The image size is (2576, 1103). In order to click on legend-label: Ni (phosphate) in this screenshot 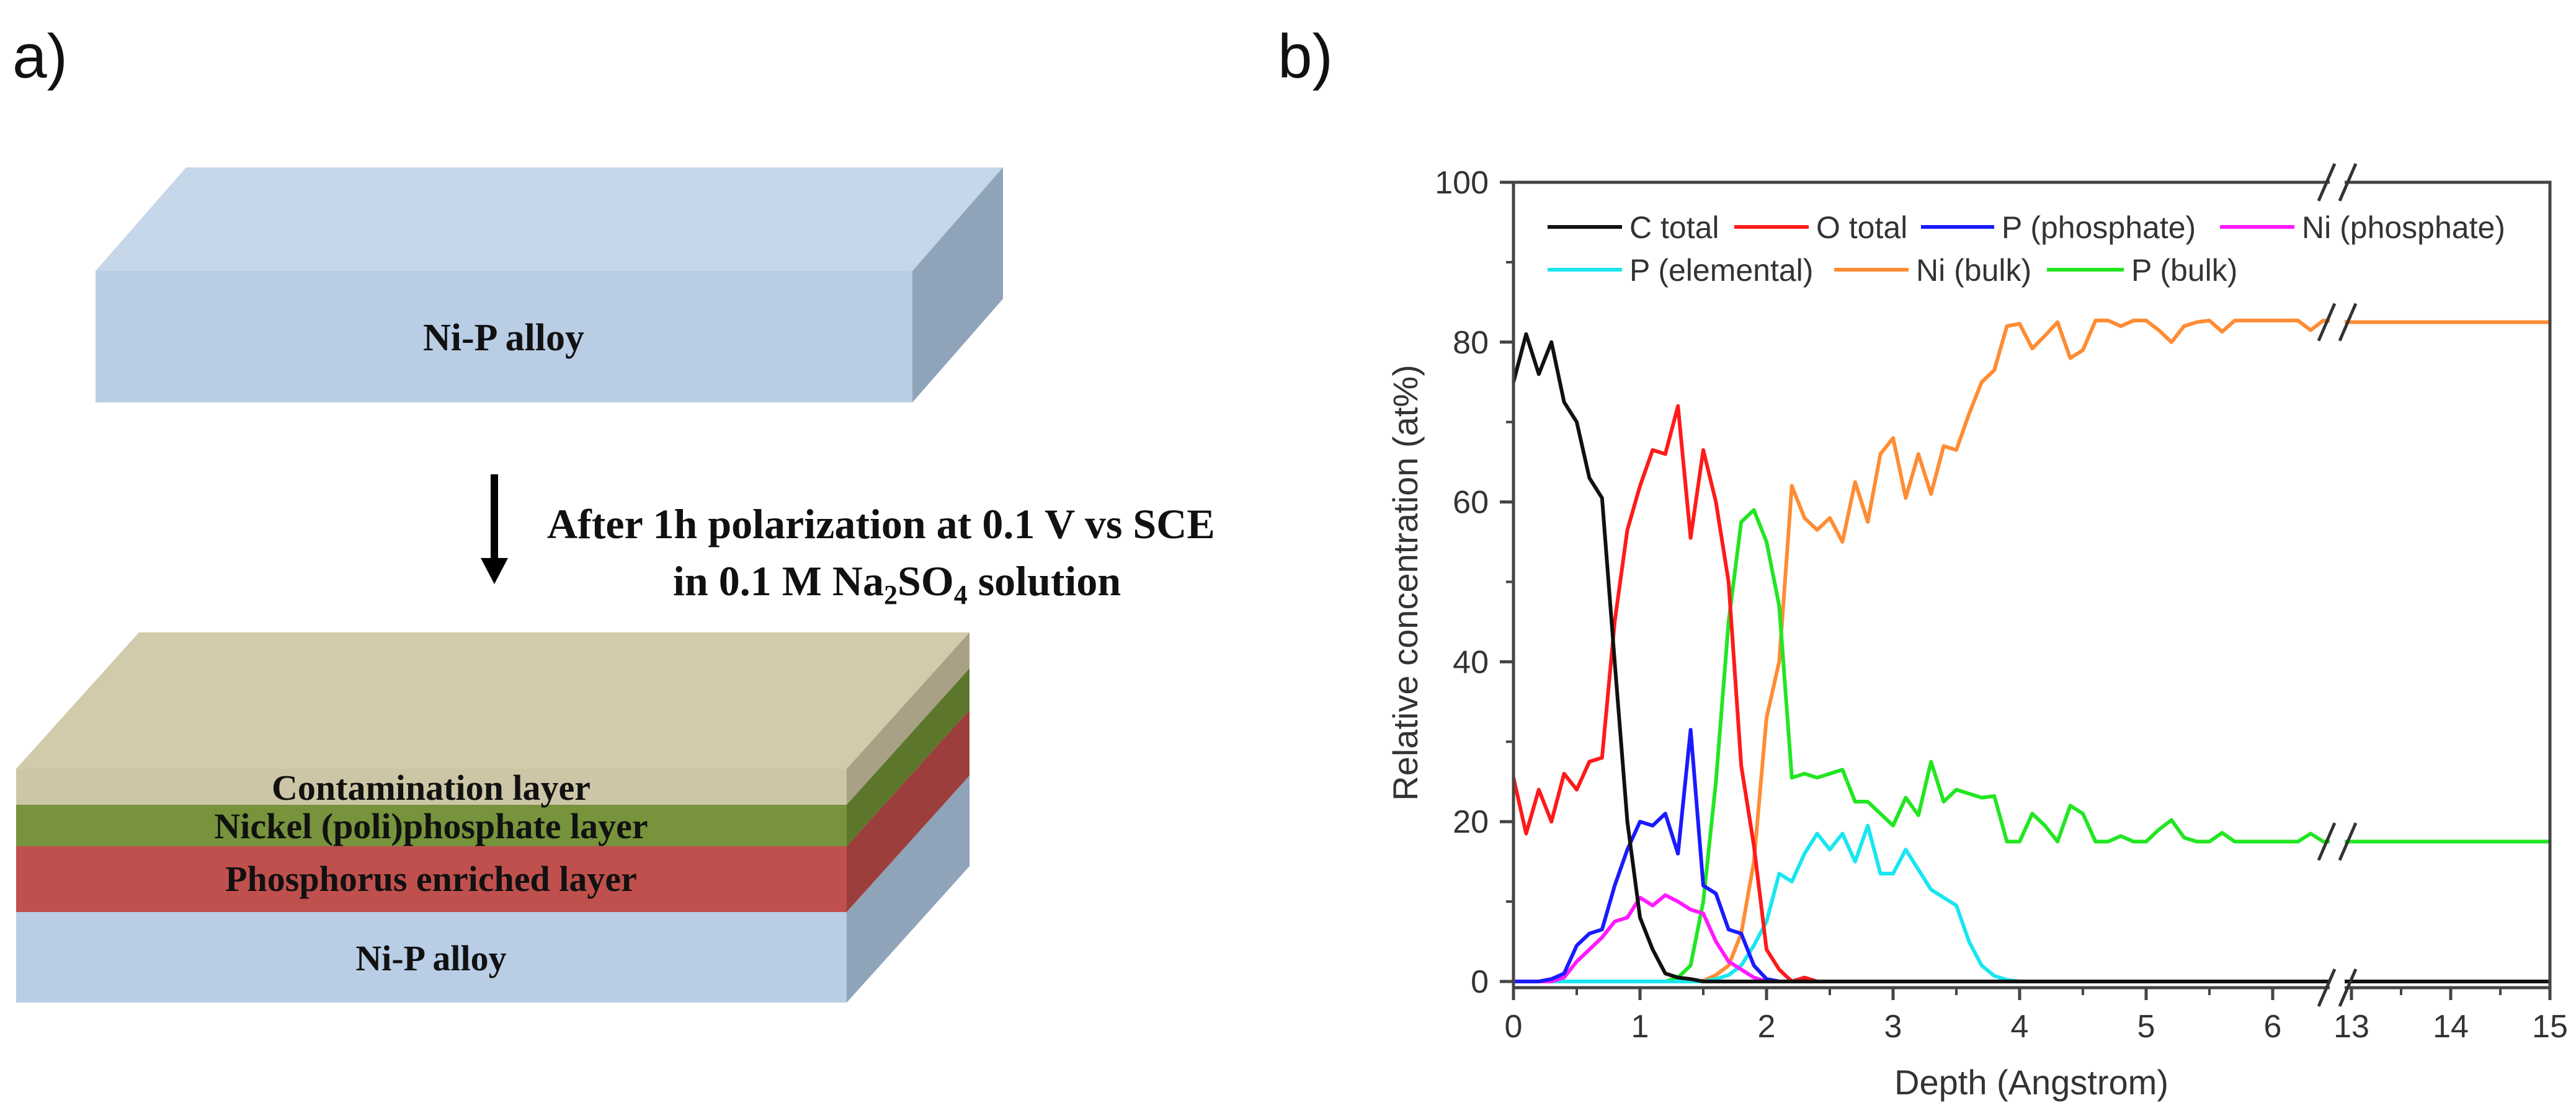, I will do `click(2403, 227)`.